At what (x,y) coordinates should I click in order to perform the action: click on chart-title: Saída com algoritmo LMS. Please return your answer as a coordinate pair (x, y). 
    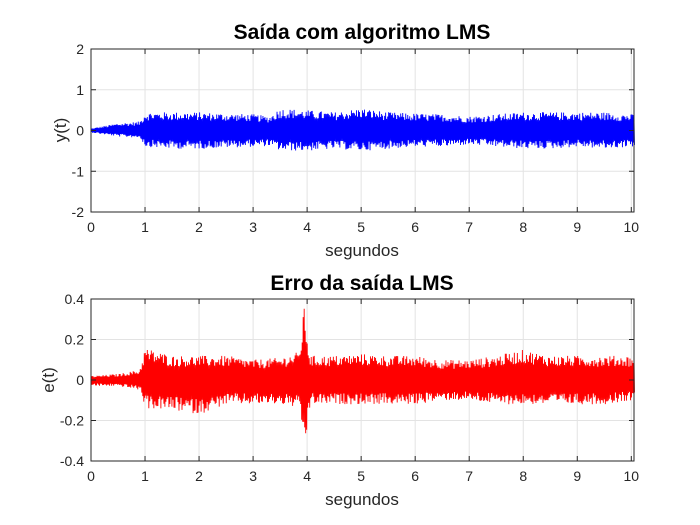
    Looking at the image, I should click on (362, 32).